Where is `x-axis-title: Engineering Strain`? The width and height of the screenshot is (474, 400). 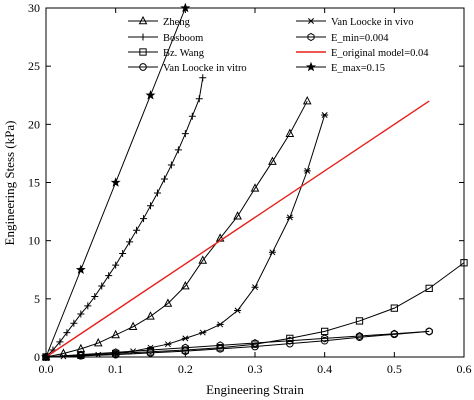
x-axis-title: Engineering Strain is located at coordinates (255, 389).